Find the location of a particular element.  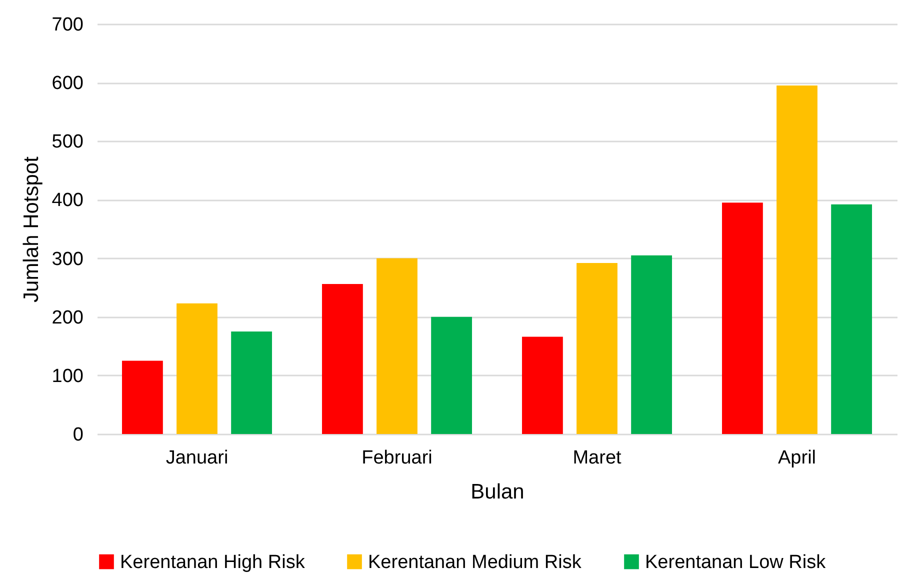

x-tick-label: Maret is located at coordinates (597, 458).